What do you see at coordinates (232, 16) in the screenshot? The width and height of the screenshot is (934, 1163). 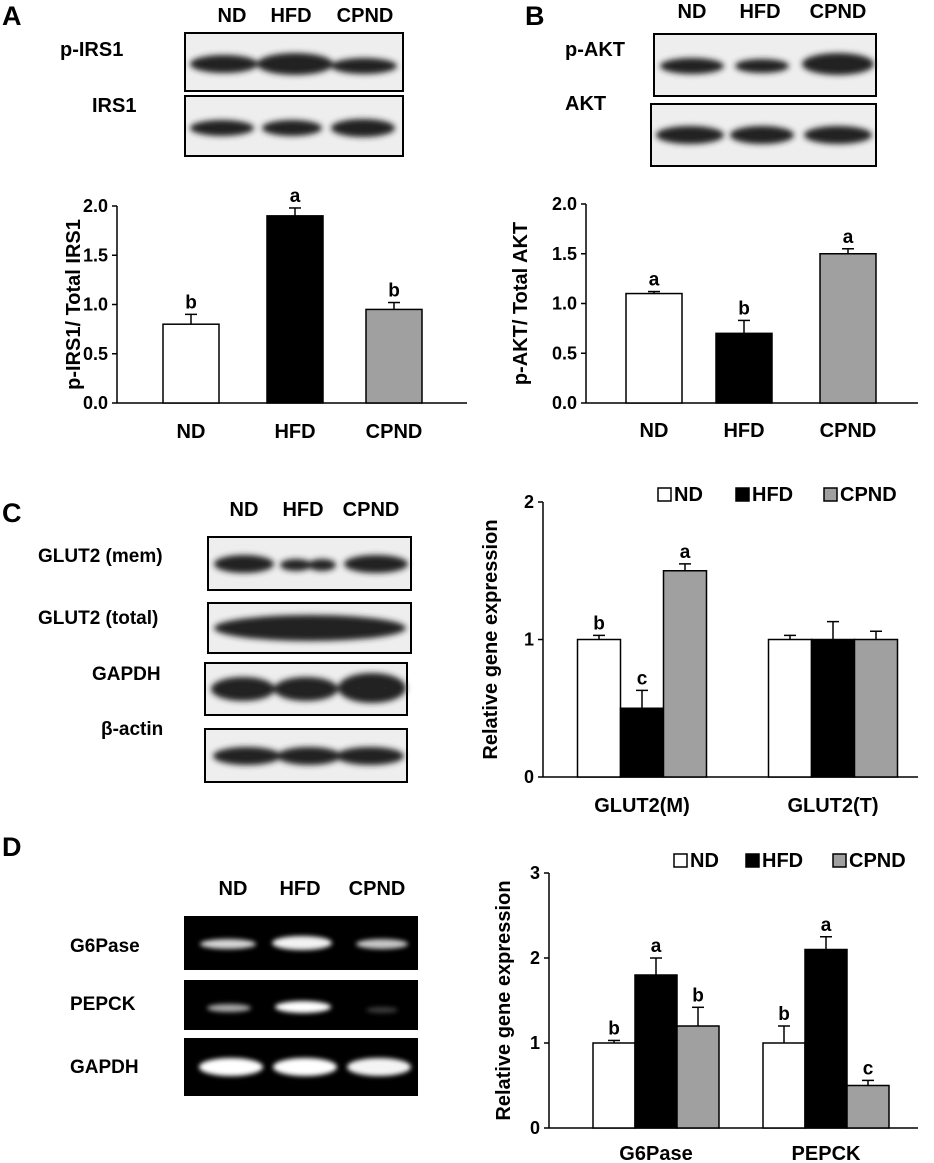 I see `blot-a-lane-nd: ND` at bounding box center [232, 16].